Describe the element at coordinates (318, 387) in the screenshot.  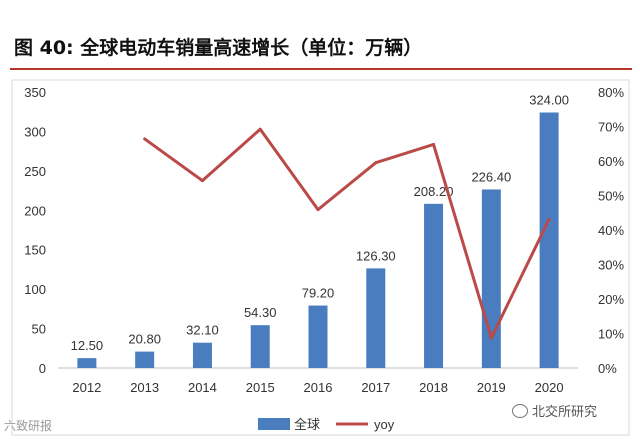
I see `x-tick-2016: 2016` at that location.